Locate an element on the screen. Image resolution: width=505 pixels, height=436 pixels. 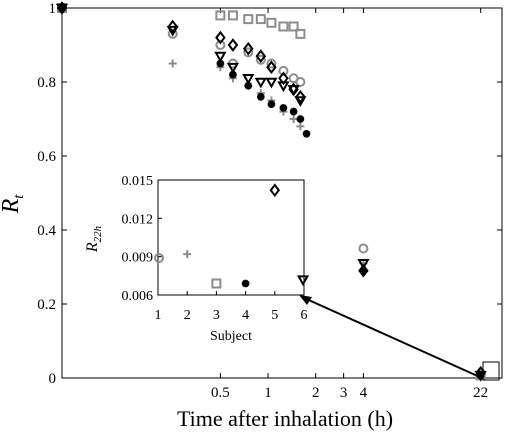
main-y-axis-label: Rt is located at coordinates (13, 204).